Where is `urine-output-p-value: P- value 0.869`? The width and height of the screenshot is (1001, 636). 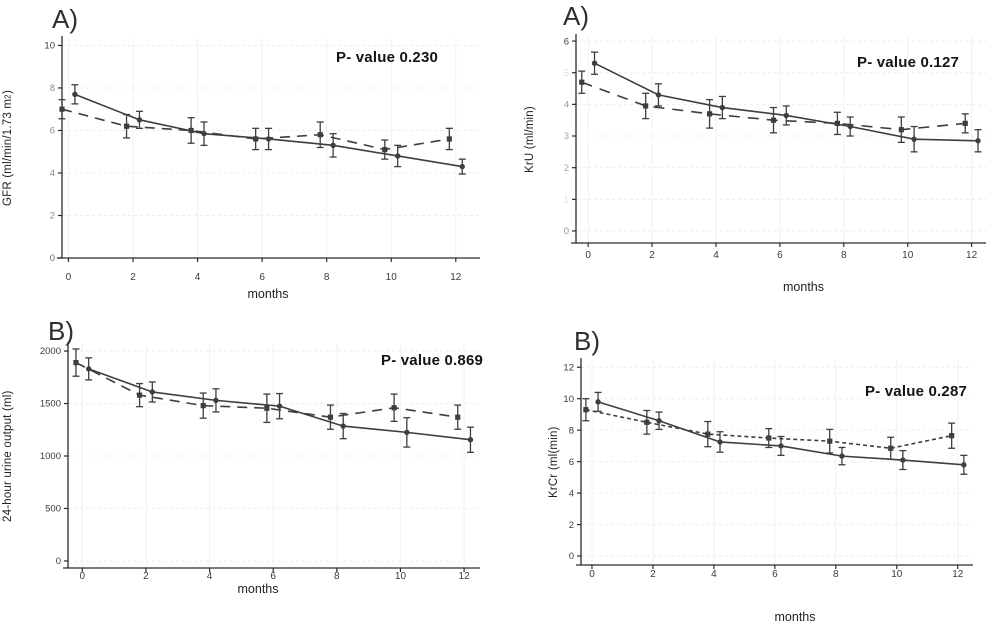
urine-output-p-value: P- value 0.869 is located at coordinates (432, 360).